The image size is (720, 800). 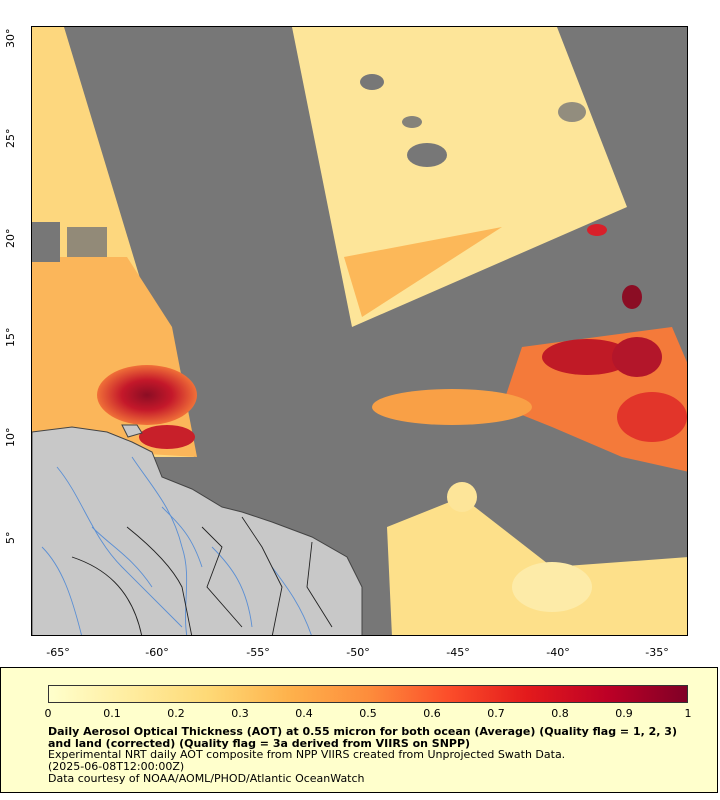 I want to click on colorbar-tick-0.9: 0.9, so click(x=624, y=713).